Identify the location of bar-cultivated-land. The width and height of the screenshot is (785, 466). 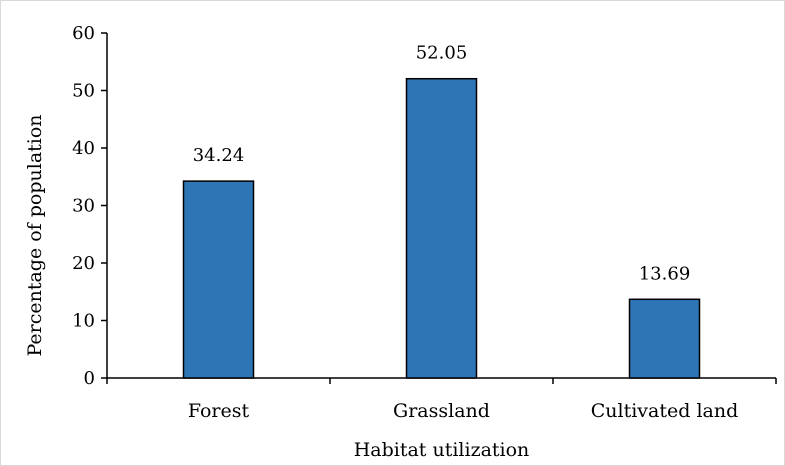
(664, 338).